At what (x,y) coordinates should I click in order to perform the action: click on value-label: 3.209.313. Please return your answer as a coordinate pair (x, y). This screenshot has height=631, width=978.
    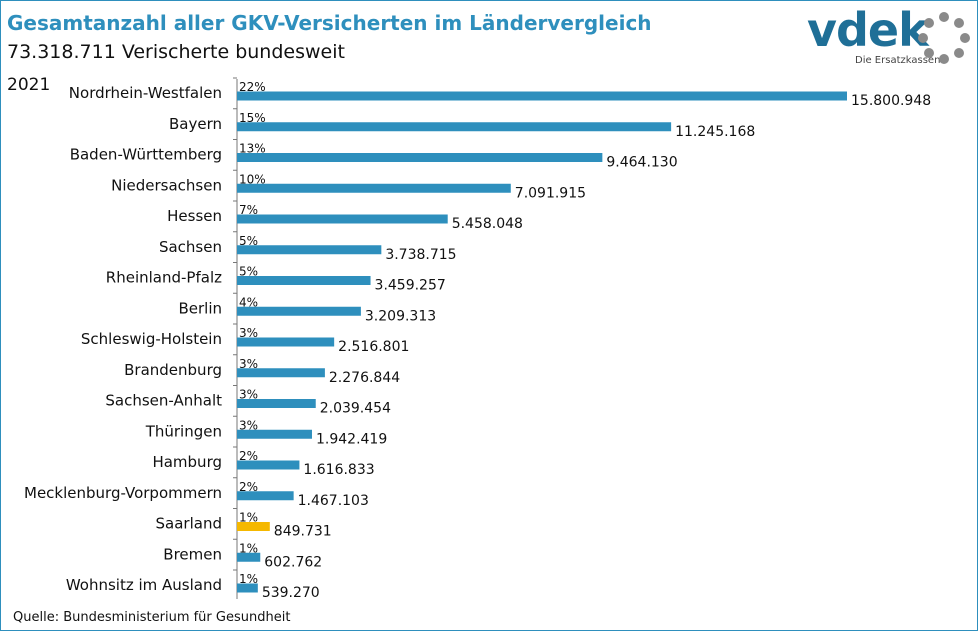
    Looking at the image, I should click on (400, 316).